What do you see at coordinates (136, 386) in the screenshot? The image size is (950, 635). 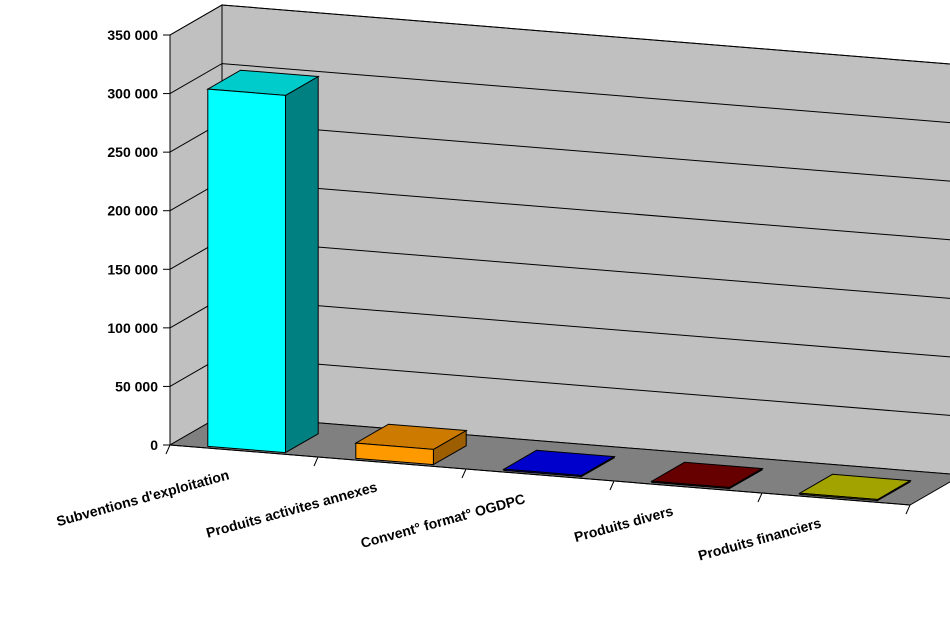 I see `y-tick-label: 50 000` at bounding box center [136, 386].